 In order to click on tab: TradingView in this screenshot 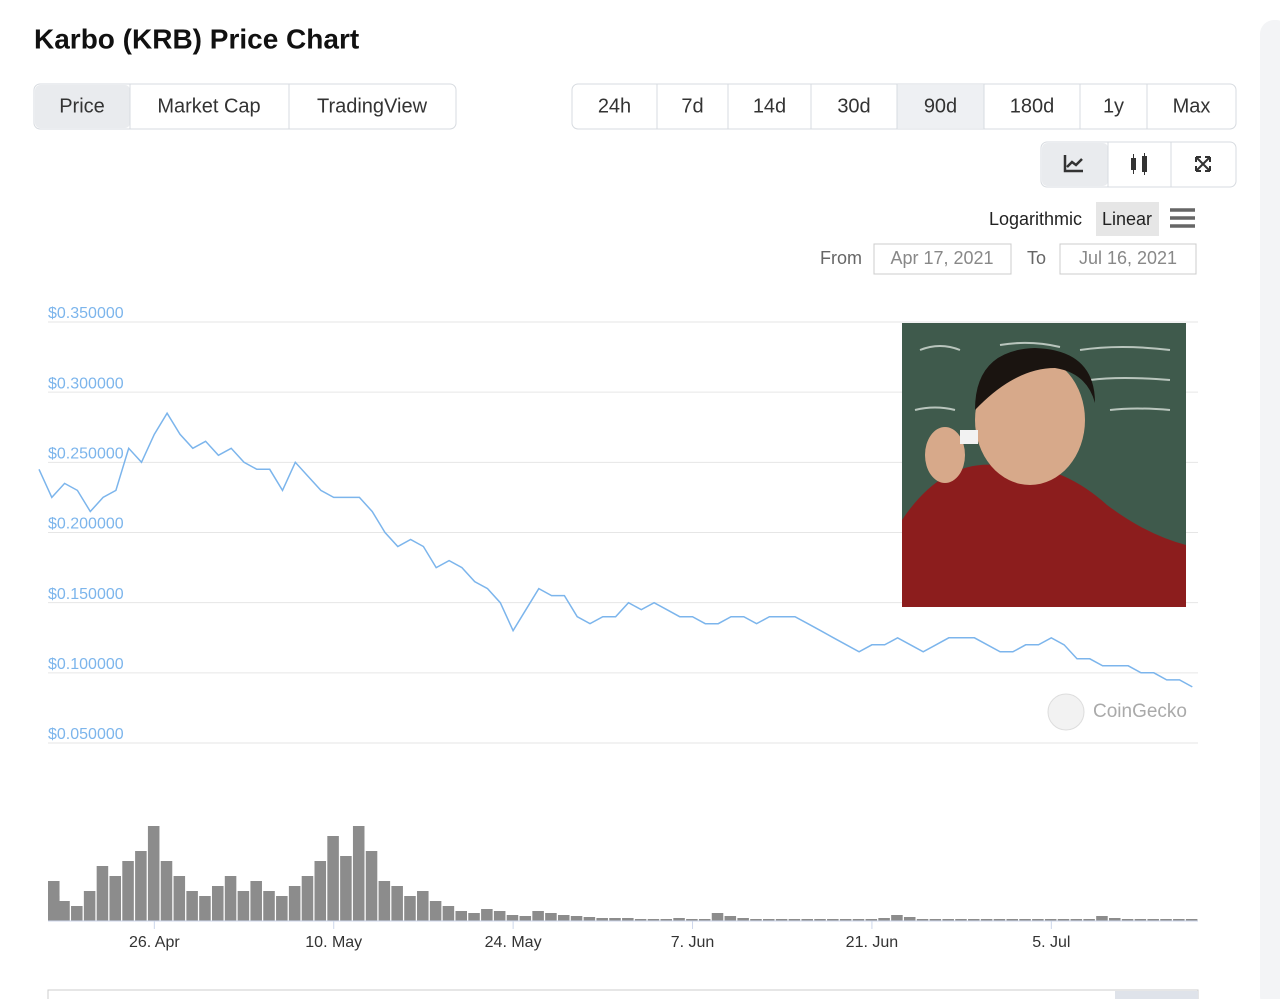, I will do `click(372, 106)`.